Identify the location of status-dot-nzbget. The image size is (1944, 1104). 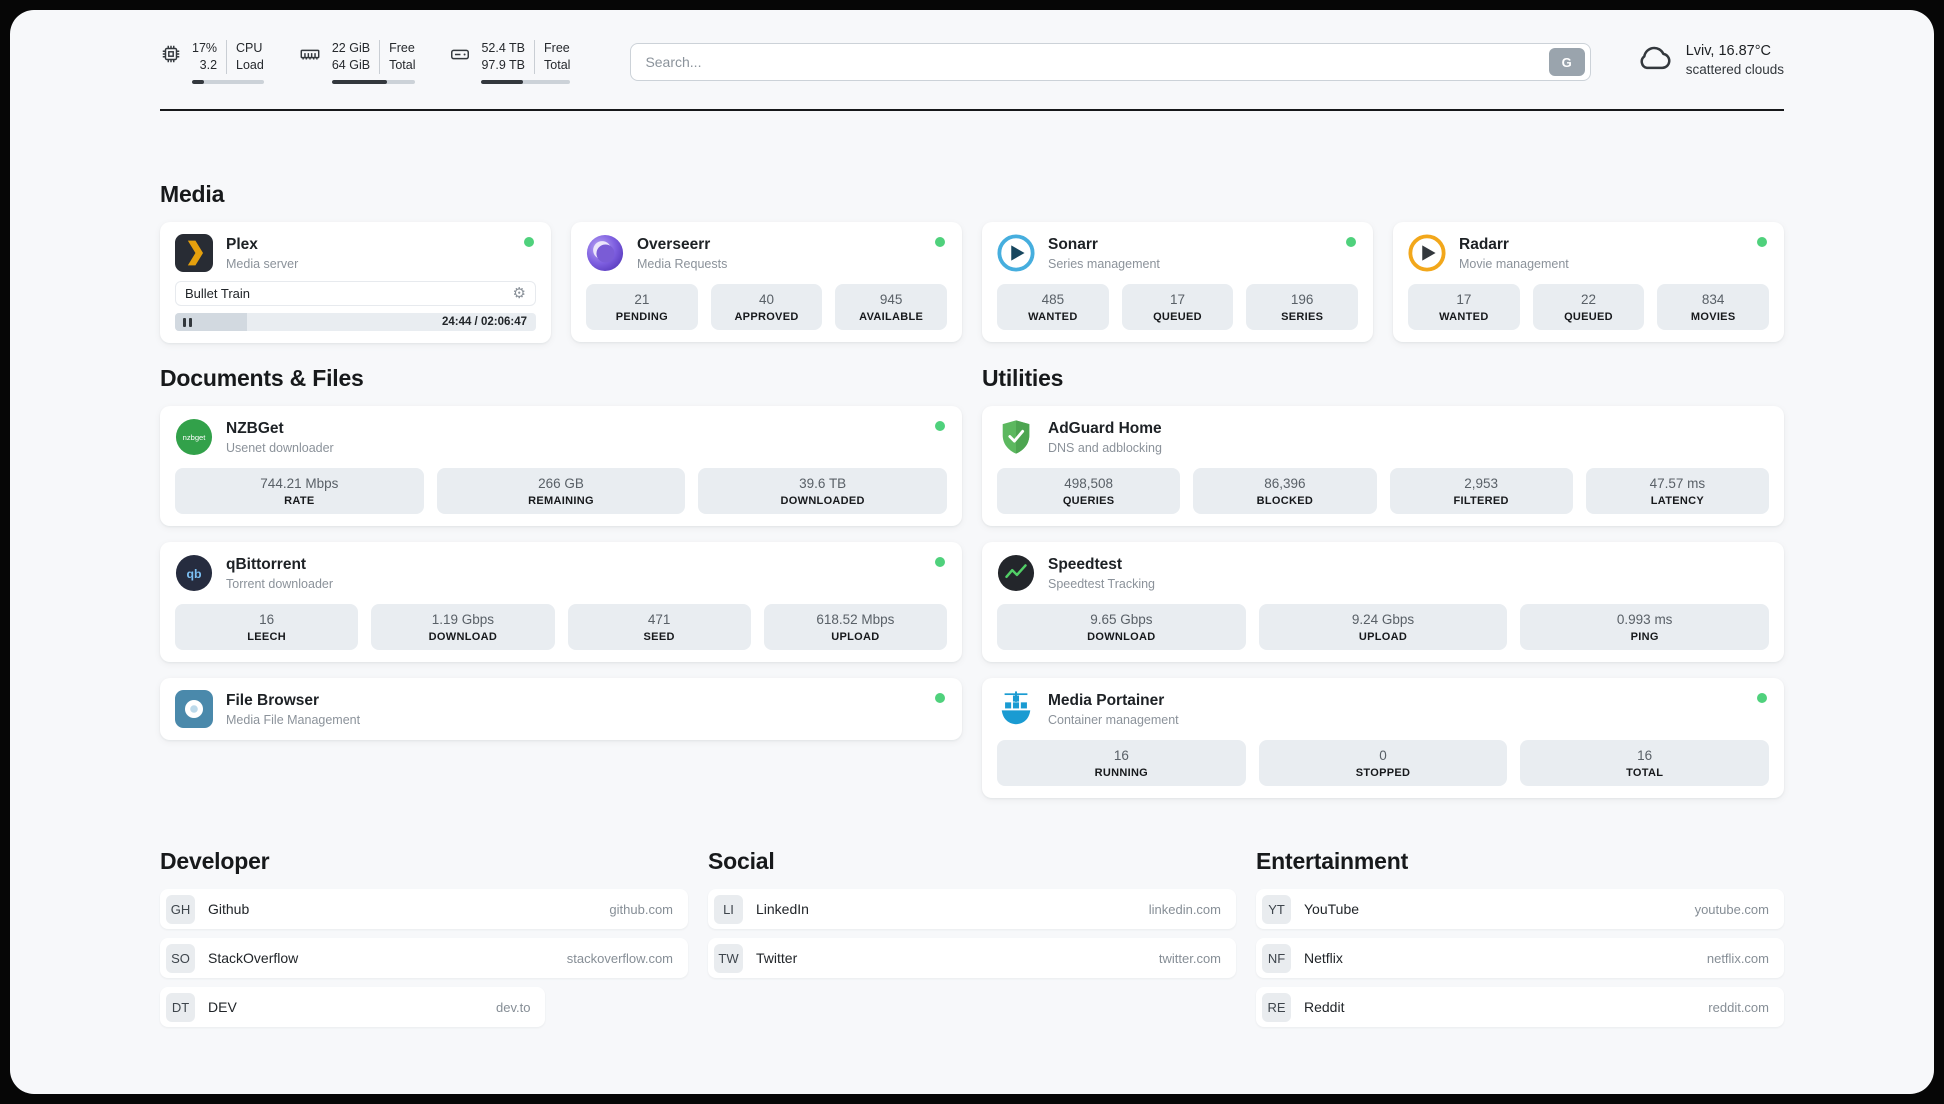
(940, 426).